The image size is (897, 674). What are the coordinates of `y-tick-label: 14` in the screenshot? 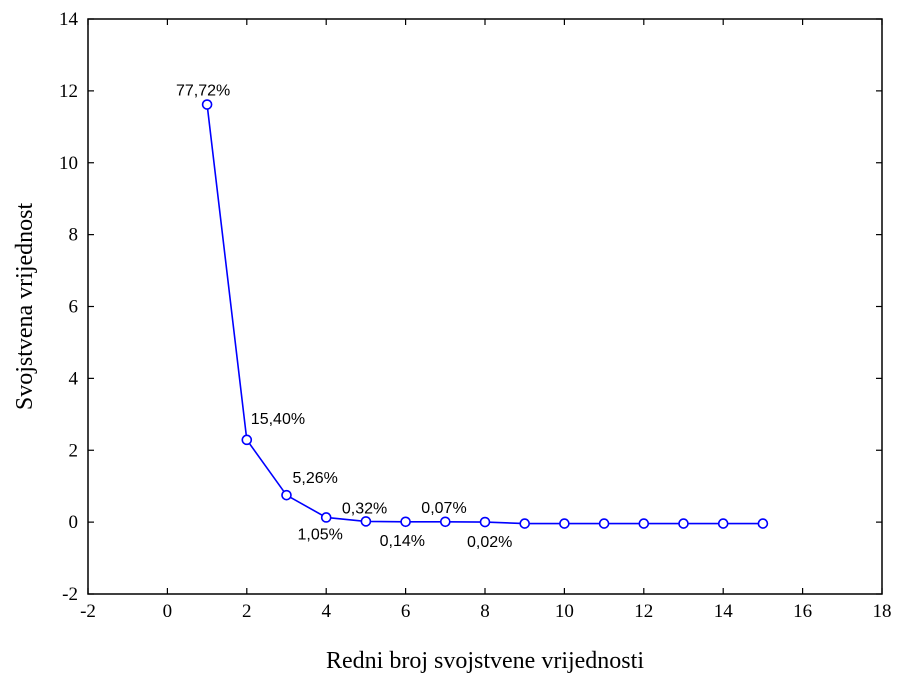 It's located at (69, 19).